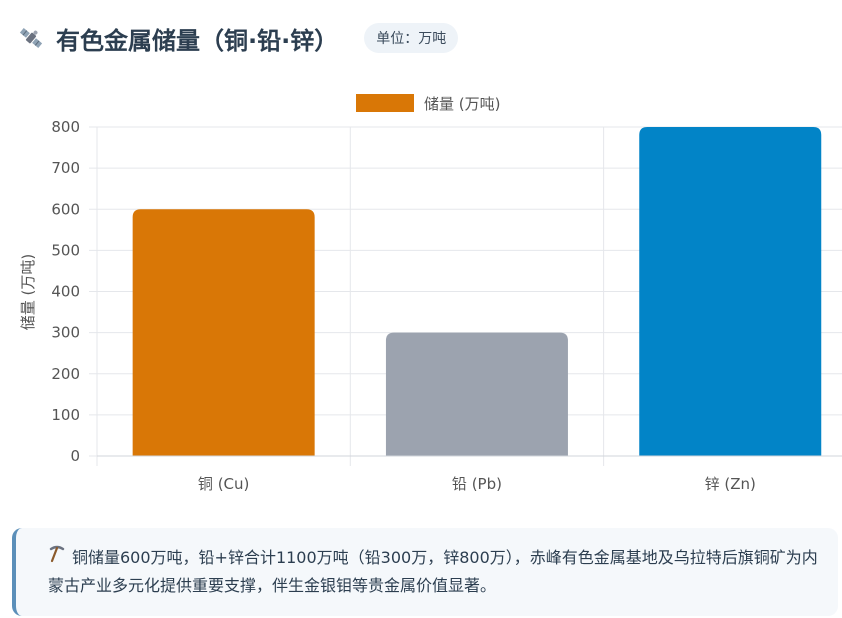 This screenshot has width=842, height=618. Describe the element at coordinates (477, 484) in the screenshot. I see `x-tick-label: 铅 (Pb)` at that location.